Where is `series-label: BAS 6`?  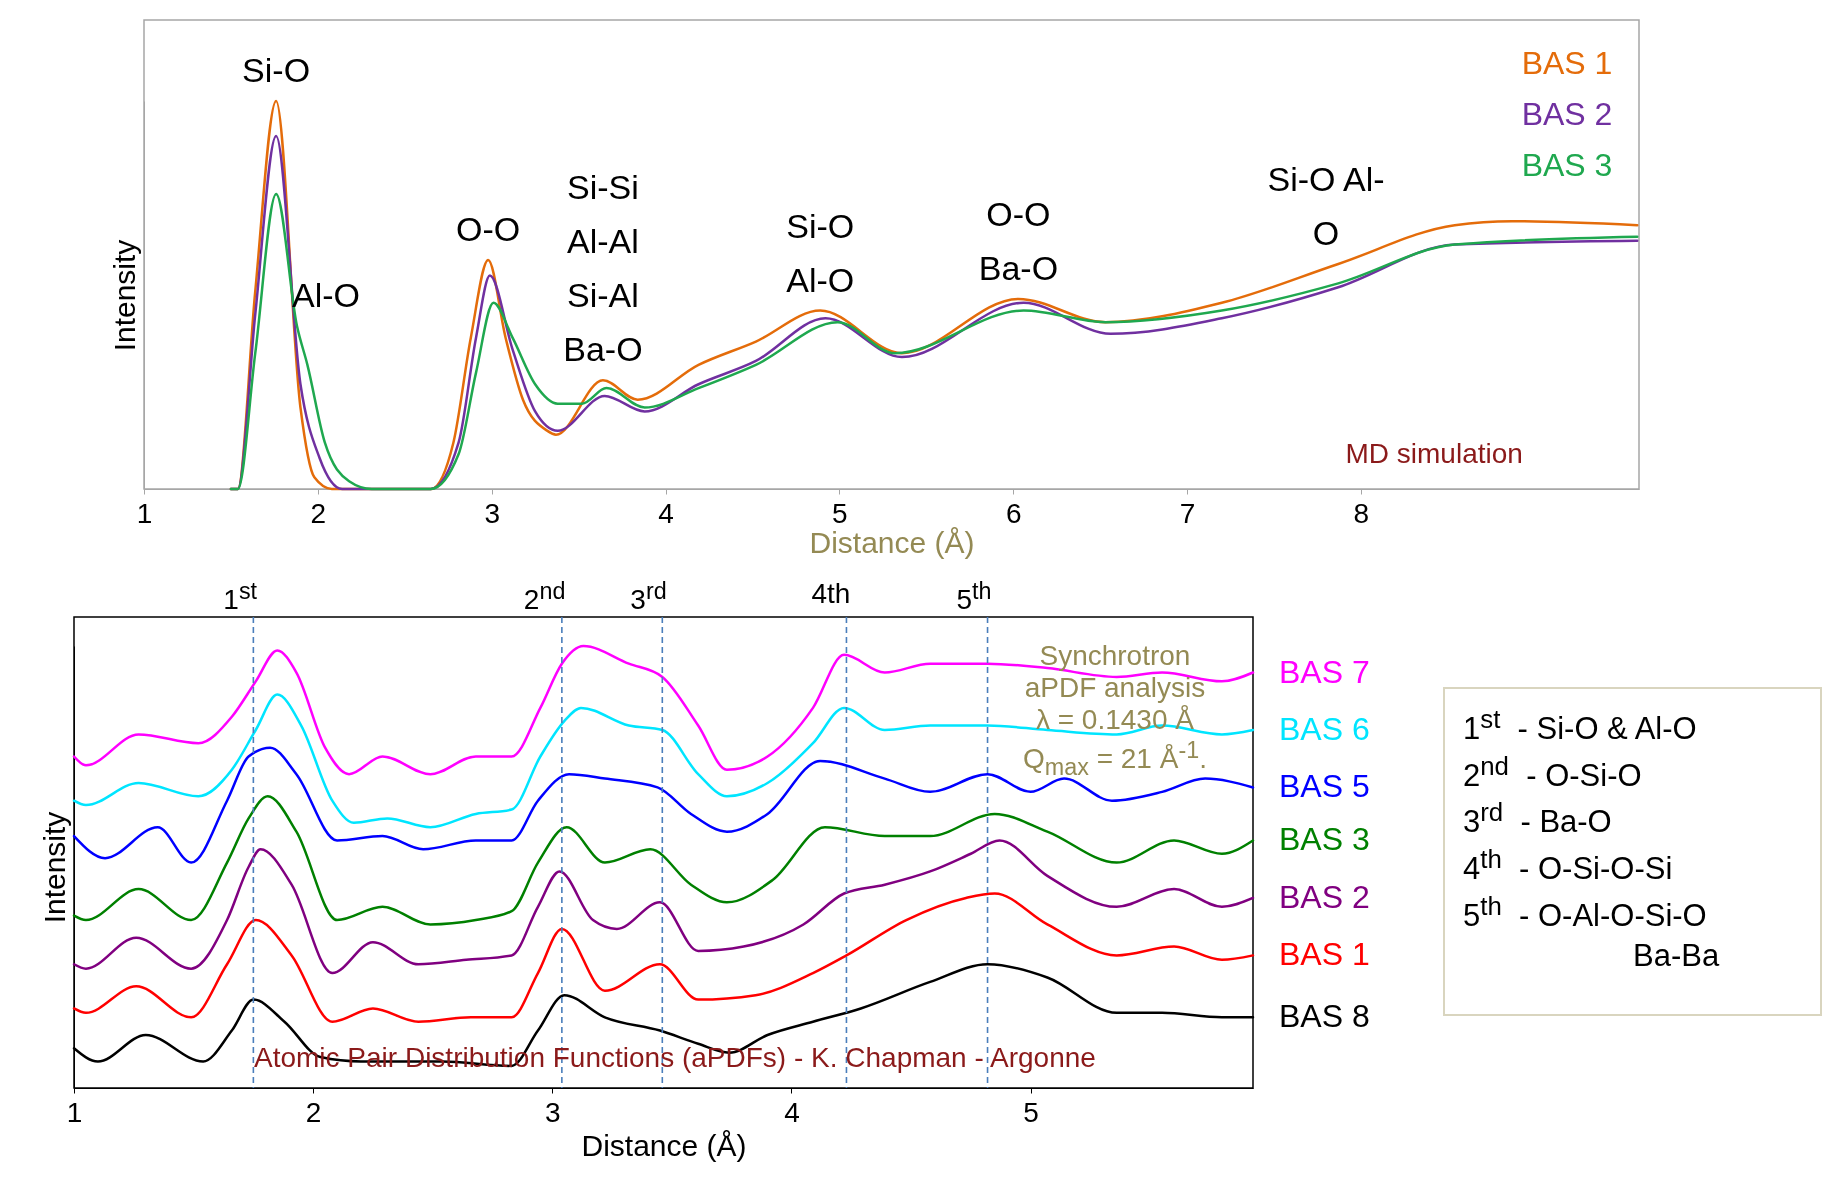
series-label: BAS 6 is located at coordinates (1324, 728).